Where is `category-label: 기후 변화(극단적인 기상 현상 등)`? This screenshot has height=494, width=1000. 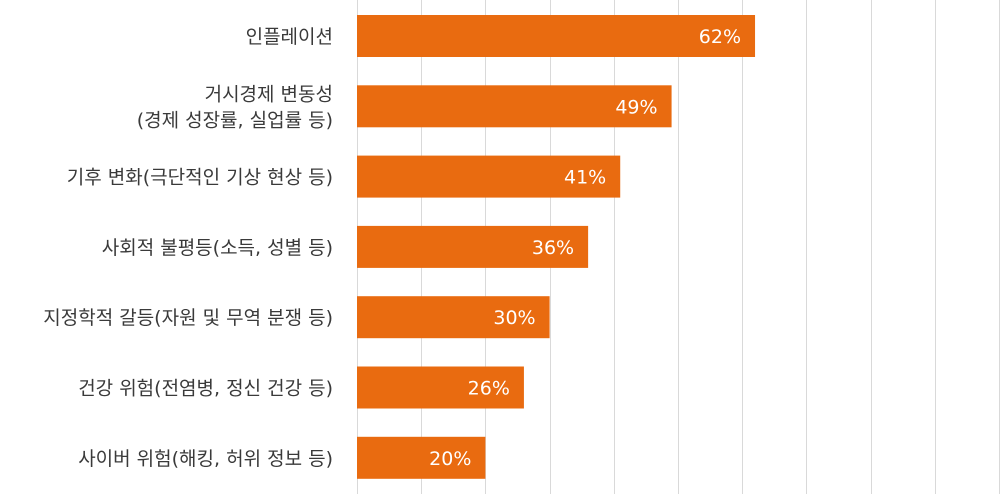
category-label: 기후 변화(극단적인 기상 현상 등) is located at coordinates (200, 178).